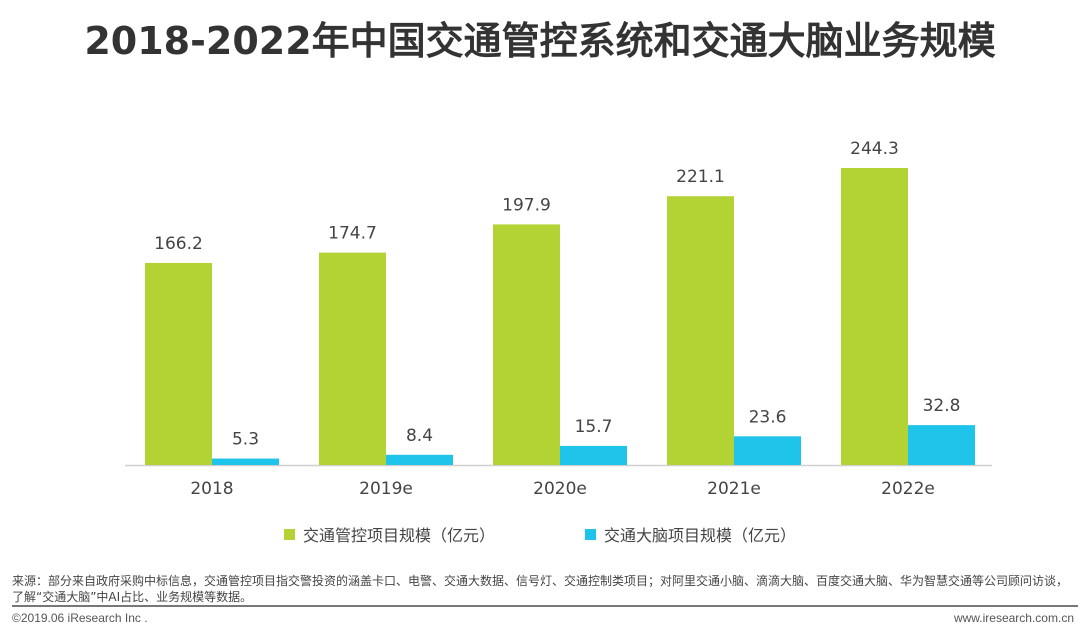  Describe the element at coordinates (942, 406) in the screenshot. I see `data-label: 32.8` at that location.